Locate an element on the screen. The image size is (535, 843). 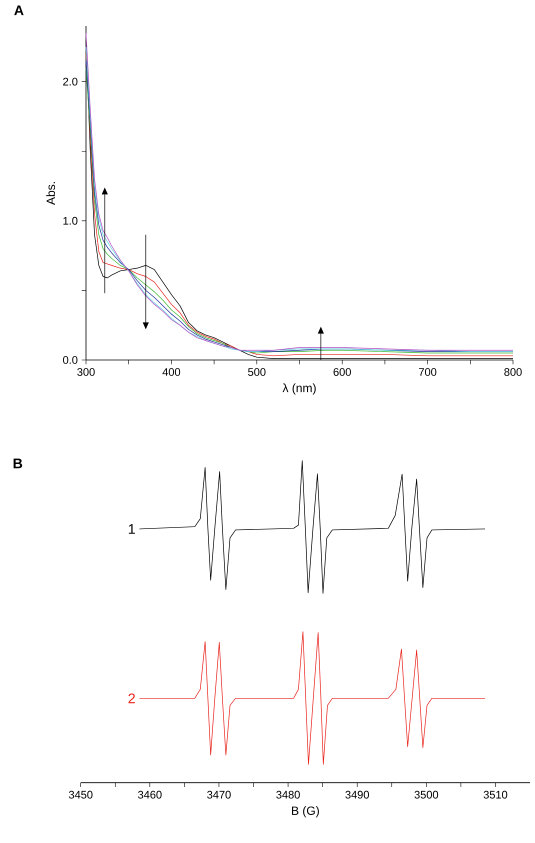
y-tick-label: 1.0 is located at coordinates (70, 220).